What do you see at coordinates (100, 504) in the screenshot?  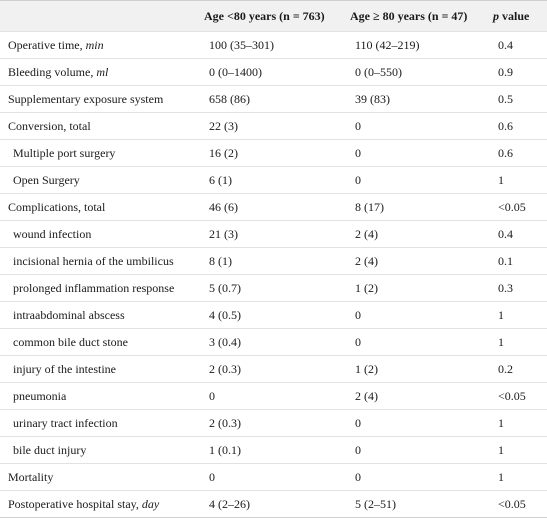 I see `row-label: Postoperative hospital stay, day` at bounding box center [100, 504].